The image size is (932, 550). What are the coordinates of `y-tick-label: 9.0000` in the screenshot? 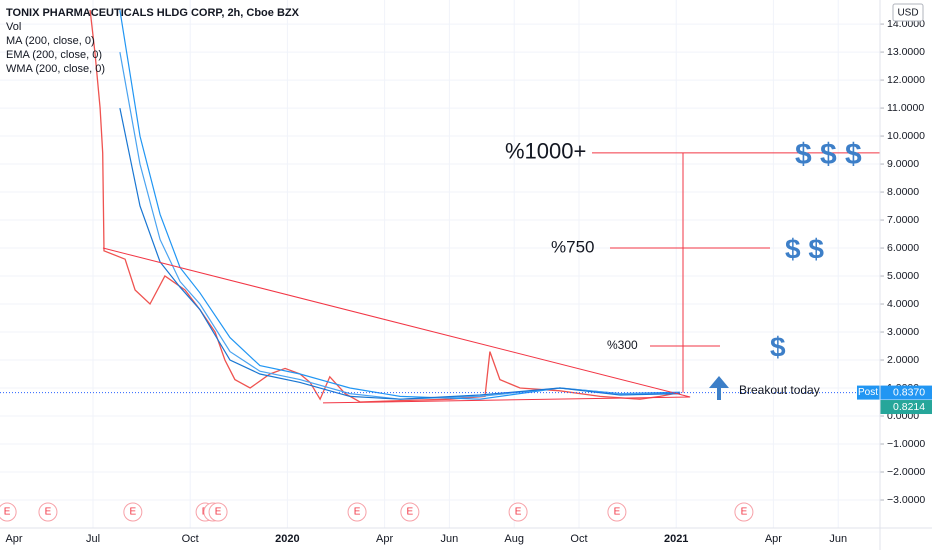 It's located at (903, 164).